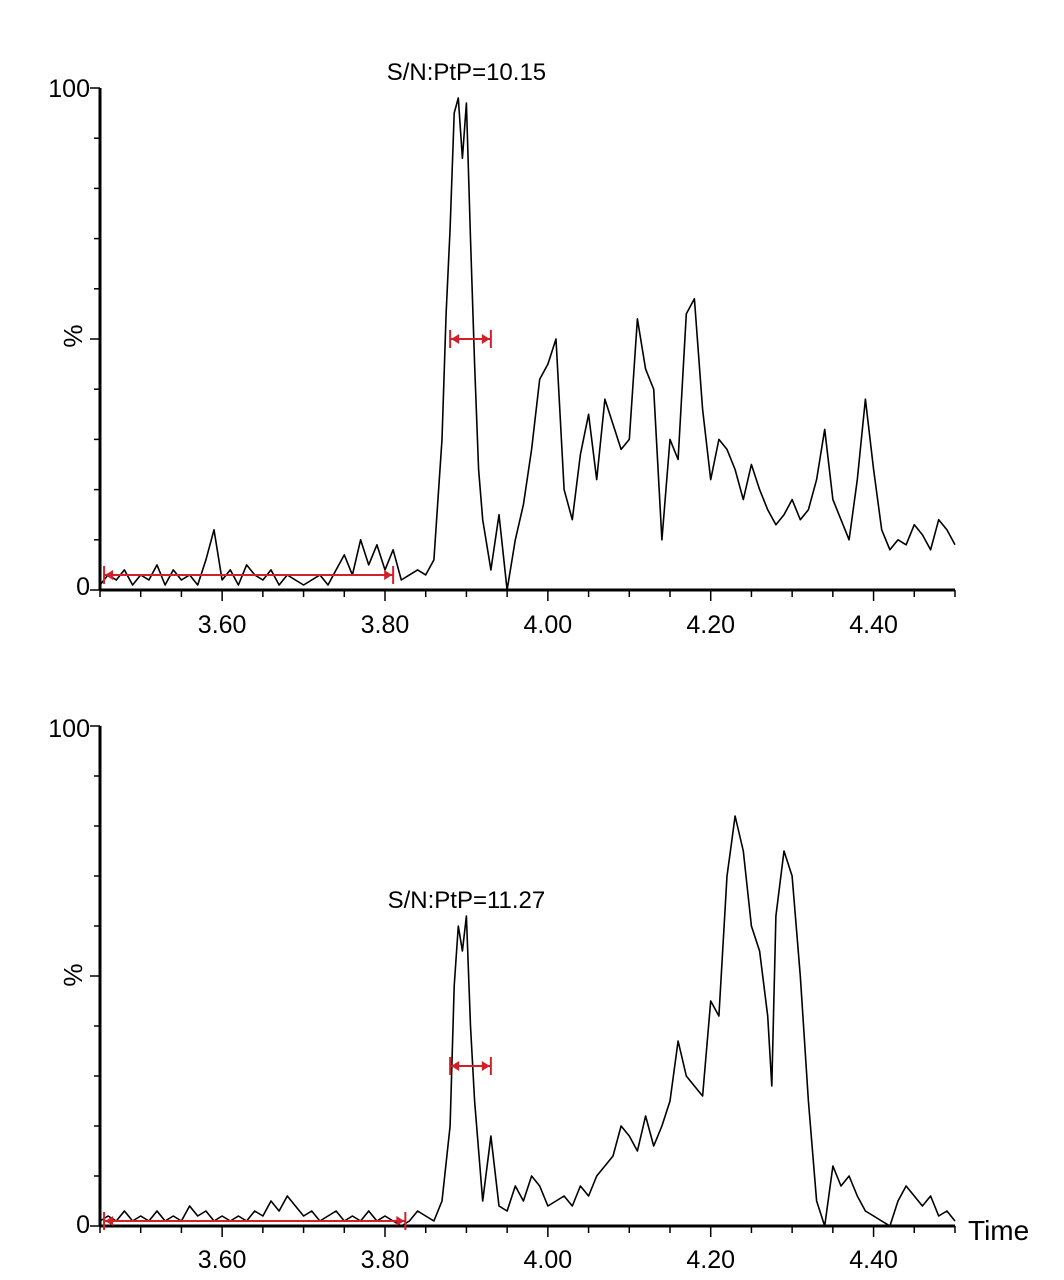 The width and height of the screenshot is (1064, 1280). I want to click on panel-1-signal-to-noise-annotation: S/N:PtP=10.15, so click(466, 72).